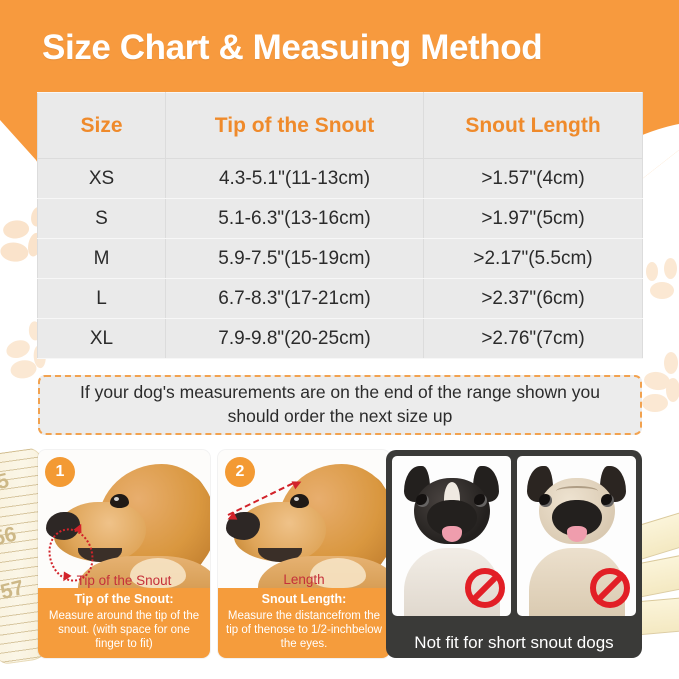 This screenshot has height=679, width=679. What do you see at coordinates (13, 590) in the screenshot?
I see `tape-left-number: 57` at bounding box center [13, 590].